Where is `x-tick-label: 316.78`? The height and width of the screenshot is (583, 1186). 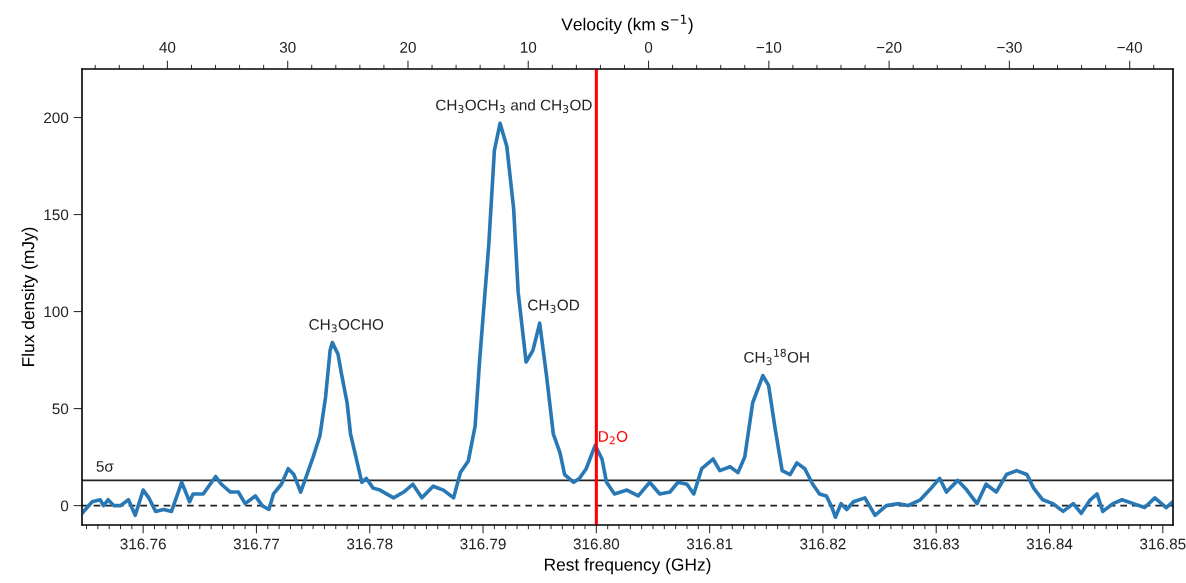
x-tick-label: 316.78 is located at coordinates (369, 544).